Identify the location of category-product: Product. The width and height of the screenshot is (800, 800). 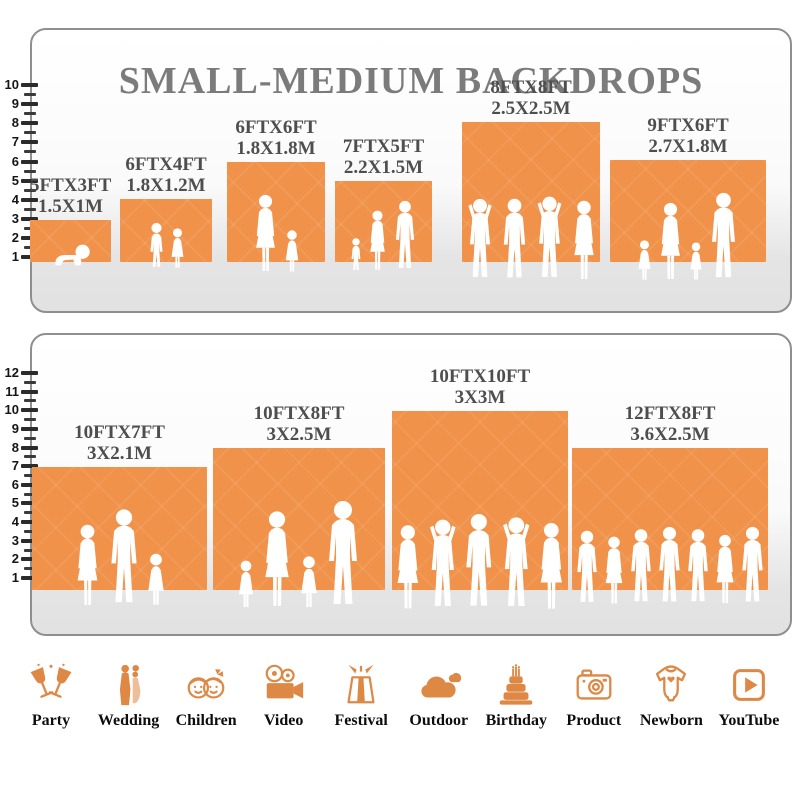
(594, 696).